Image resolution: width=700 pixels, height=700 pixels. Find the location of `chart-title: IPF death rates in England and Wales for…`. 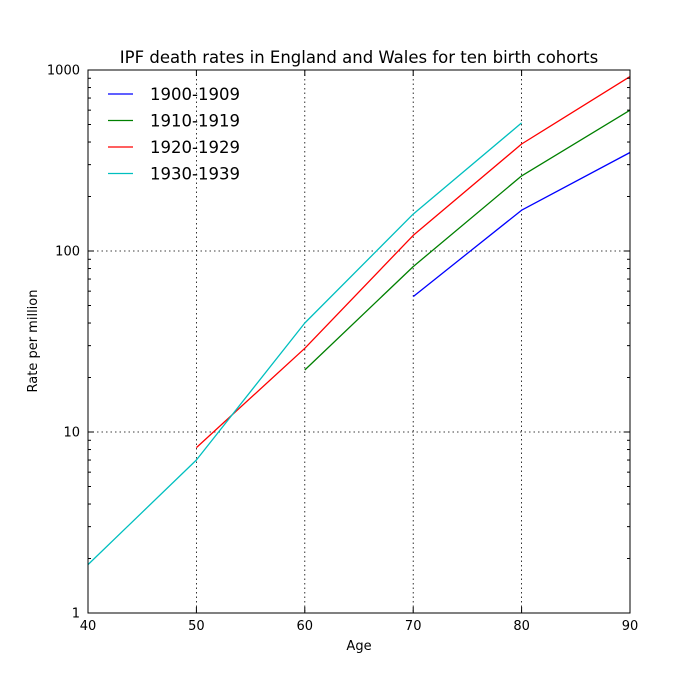

chart-title: IPF death rates in England and Wales for… is located at coordinates (359, 57).